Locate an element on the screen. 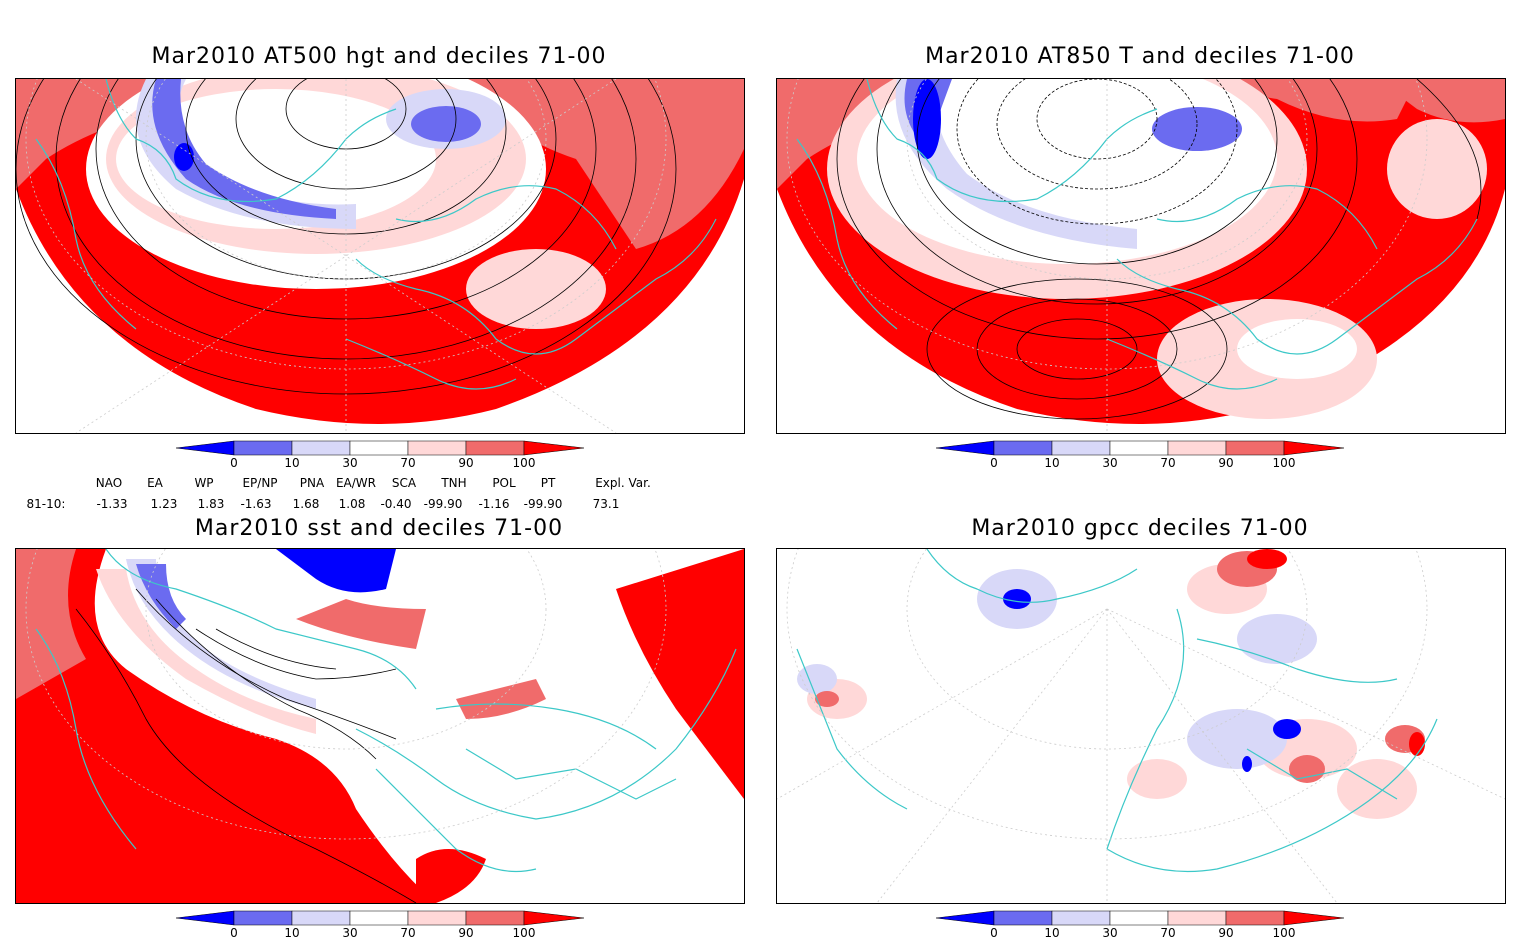 This screenshot has width=1520, height=942. index-name-explvar: Expl. Var. is located at coordinates (623, 483).